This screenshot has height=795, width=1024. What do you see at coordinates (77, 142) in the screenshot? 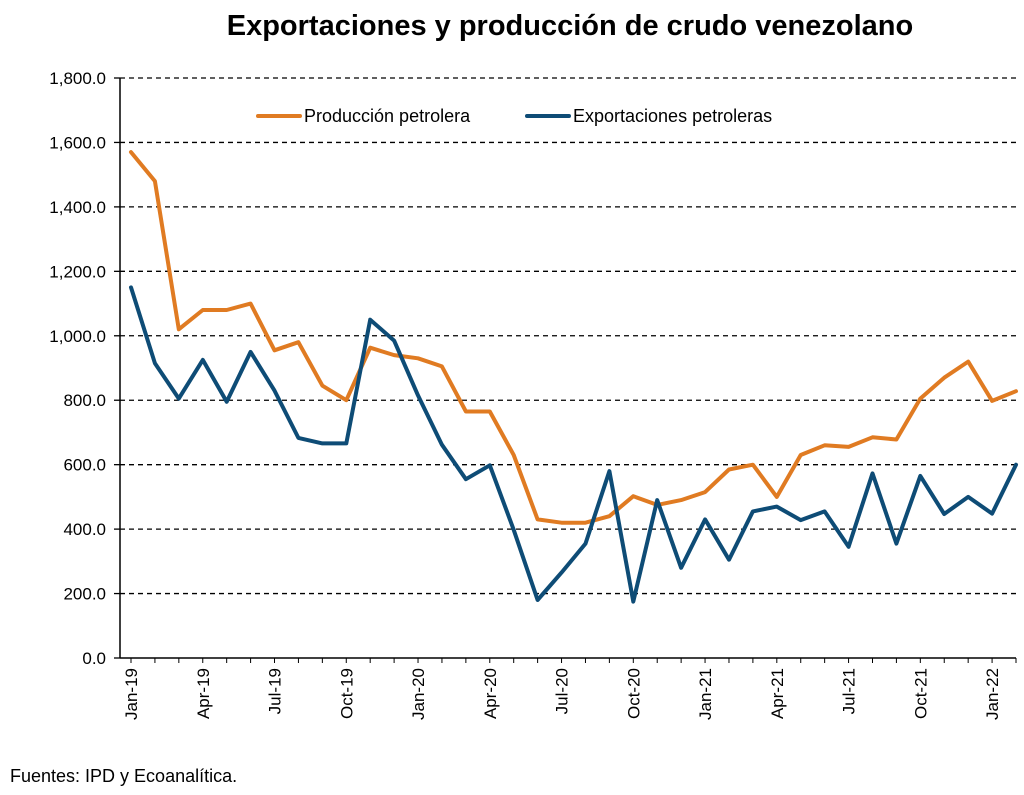
I see `y-tick-label: 1,600.0` at bounding box center [77, 142].